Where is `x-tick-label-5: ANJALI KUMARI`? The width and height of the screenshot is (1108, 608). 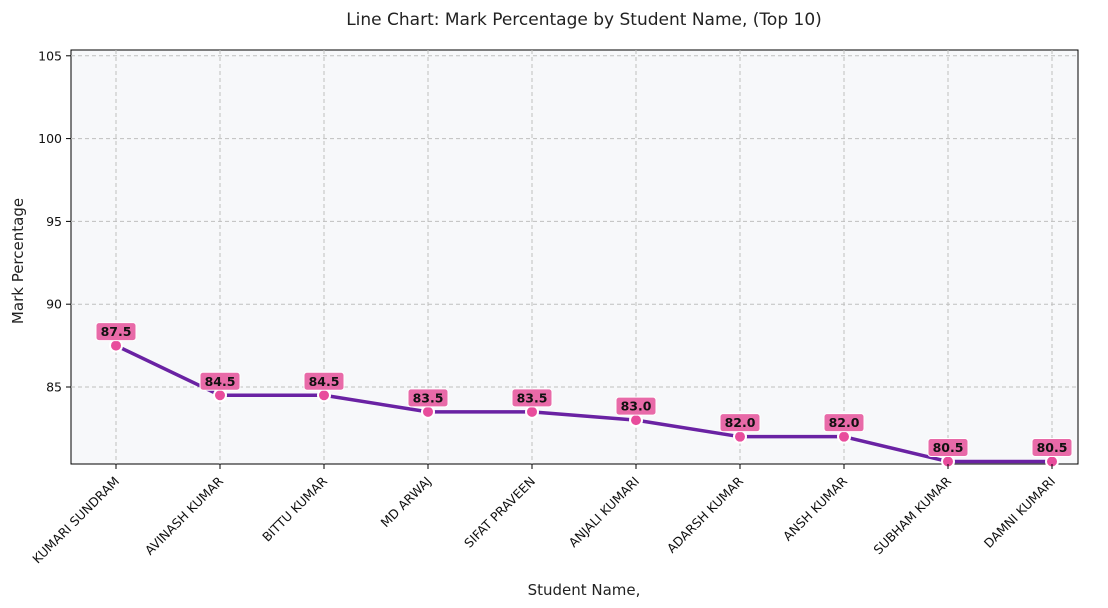 x-tick-label-5: ANJALI KUMARI is located at coordinates (604, 512).